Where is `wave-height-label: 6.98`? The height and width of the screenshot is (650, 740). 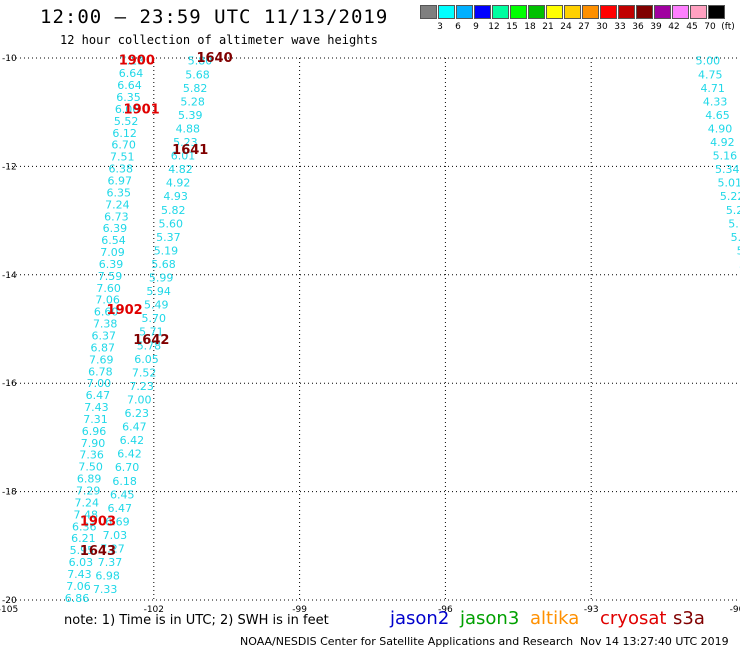 wave-height-label: 6.98 is located at coordinates (107, 576).